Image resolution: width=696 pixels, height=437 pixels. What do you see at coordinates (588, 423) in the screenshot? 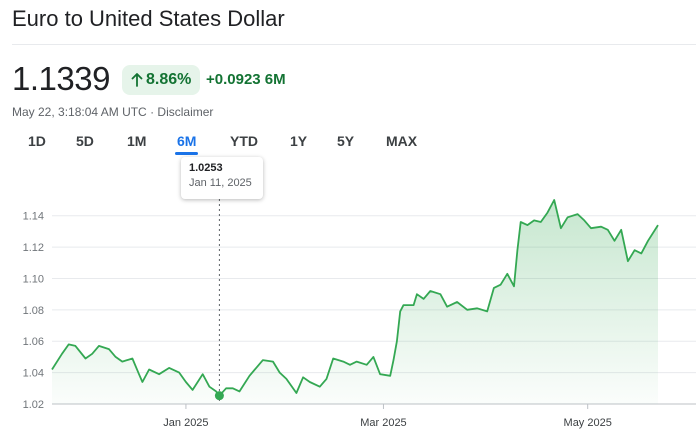
I see `x-tick-label: May 2025` at bounding box center [588, 423].